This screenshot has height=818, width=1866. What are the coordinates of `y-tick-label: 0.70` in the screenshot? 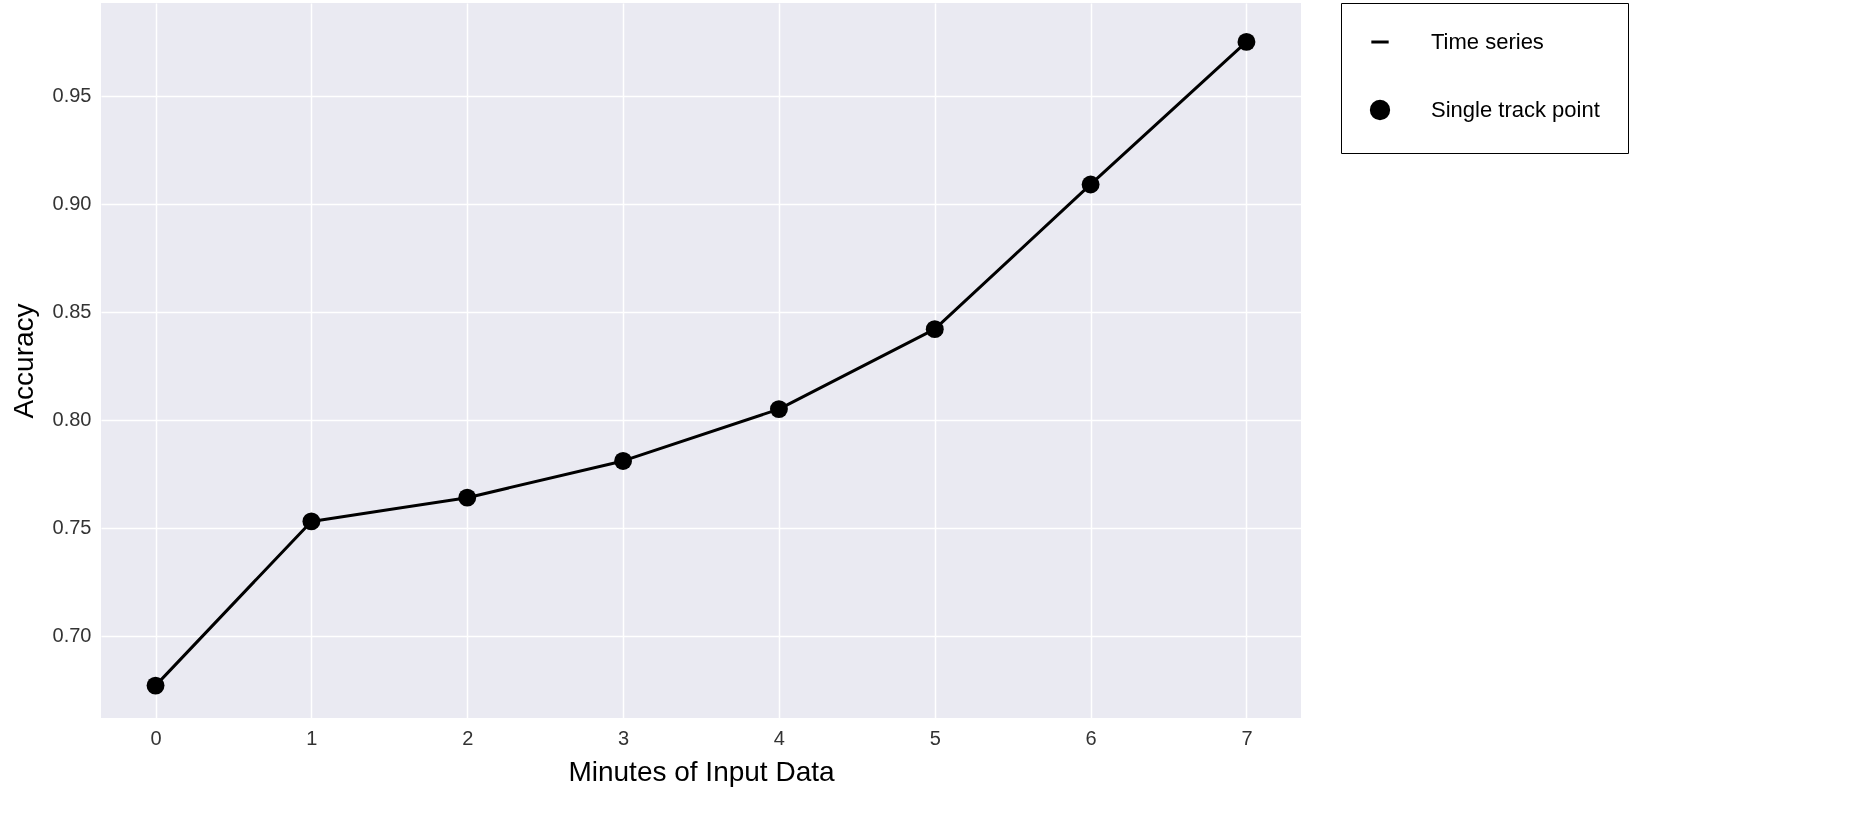 It's located at (72, 635).